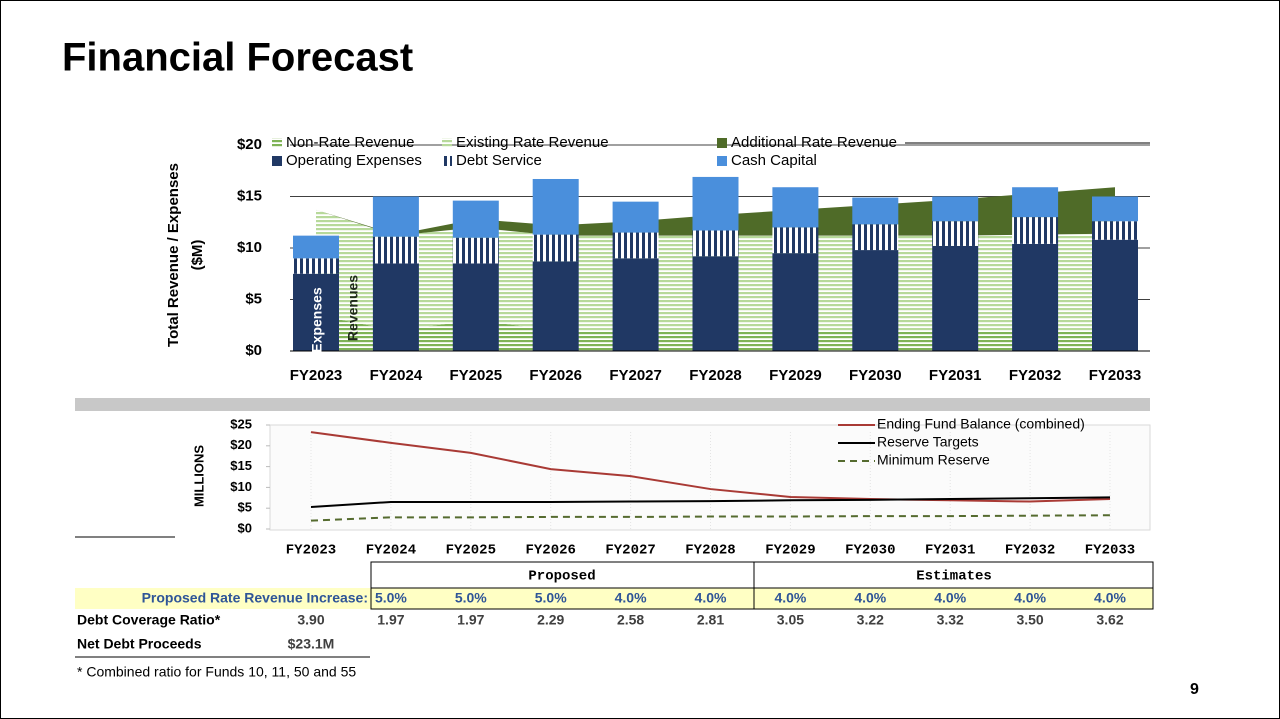 The width and height of the screenshot is (1280, 719). I want to click on x-tick-label: FY2028, so click(715, 375).